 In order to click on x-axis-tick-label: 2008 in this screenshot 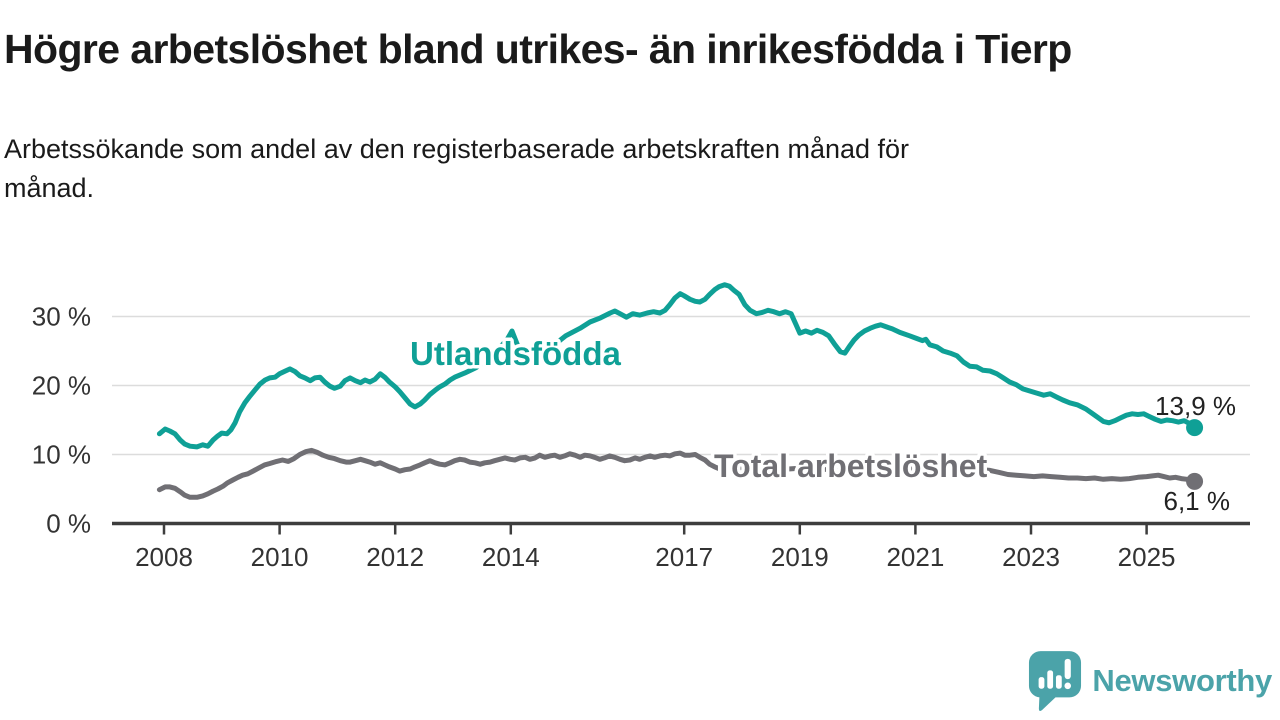, I will do `click(164, 557)`.